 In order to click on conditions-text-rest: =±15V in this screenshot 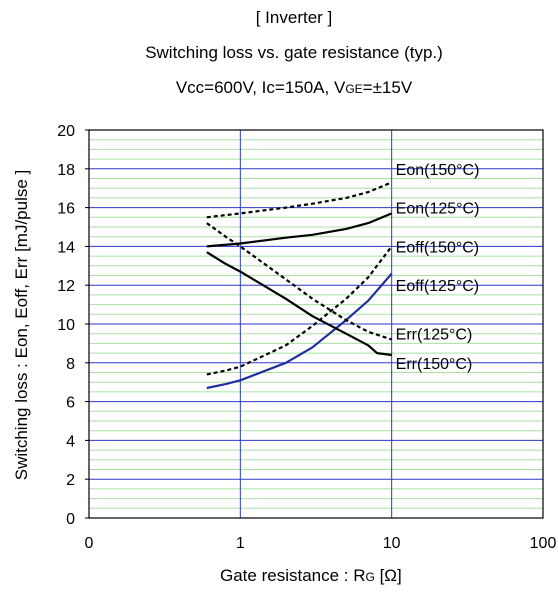, I will do `click(387, 87)`.